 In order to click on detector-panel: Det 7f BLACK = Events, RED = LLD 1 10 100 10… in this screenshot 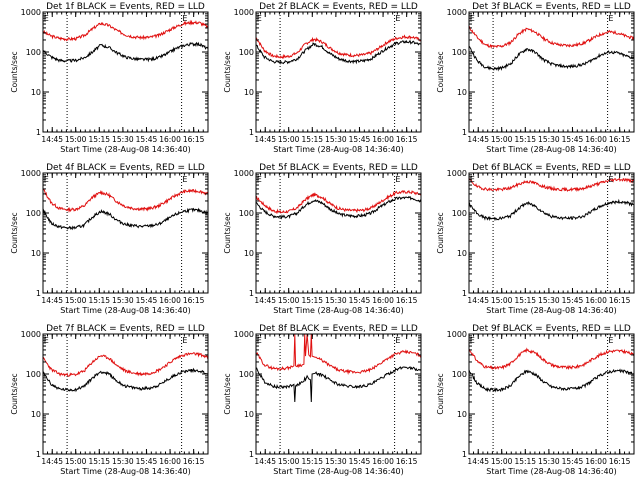, I will do `click(109, 400)`.